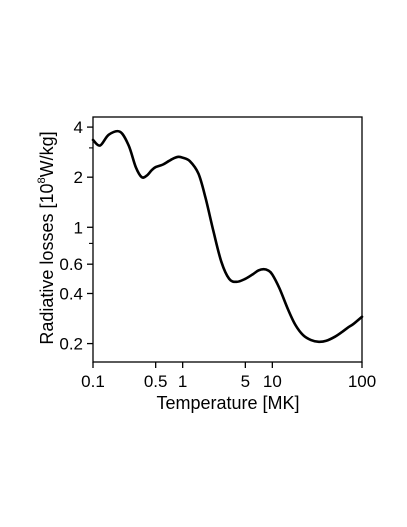  Describe the element at coordinates (156, 381) in the screenshot. I see `x-tick-label: 0.5` at that location.